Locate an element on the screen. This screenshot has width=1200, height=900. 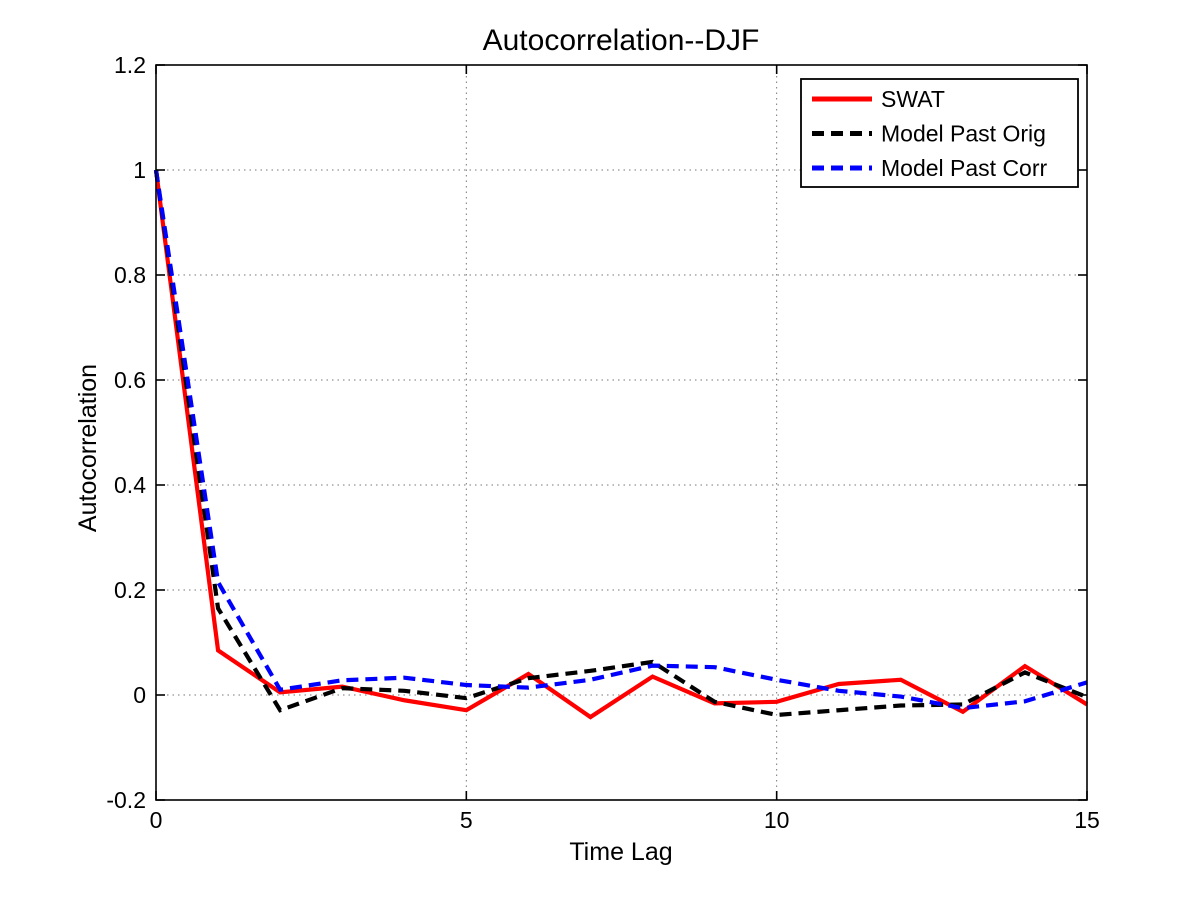
x-tick-label: 15 is located at coordinates (1087, 820).